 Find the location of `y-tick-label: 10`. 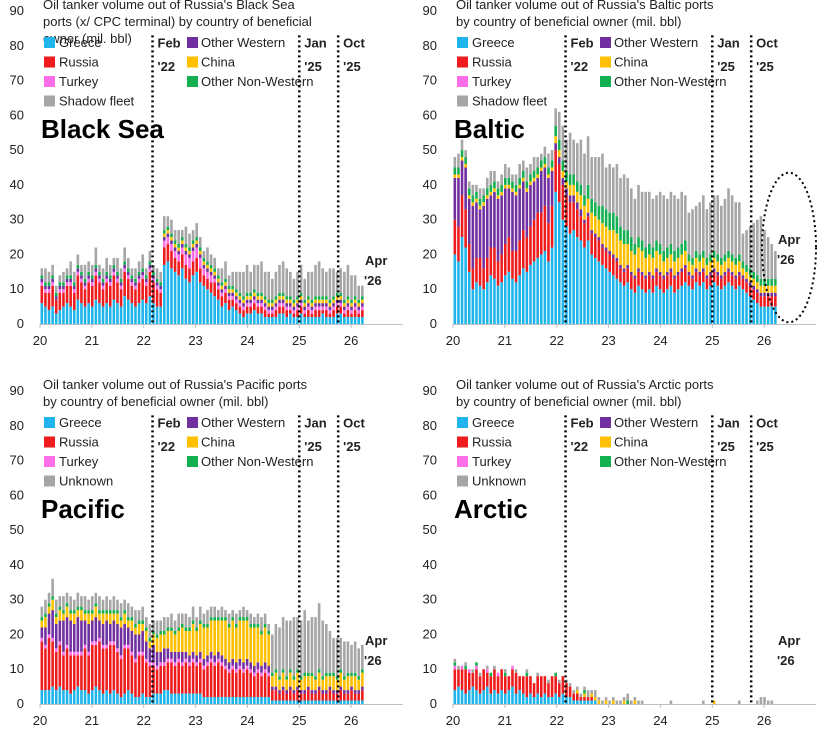

y-tick-label: 10 is located at coordinates (430, 288).